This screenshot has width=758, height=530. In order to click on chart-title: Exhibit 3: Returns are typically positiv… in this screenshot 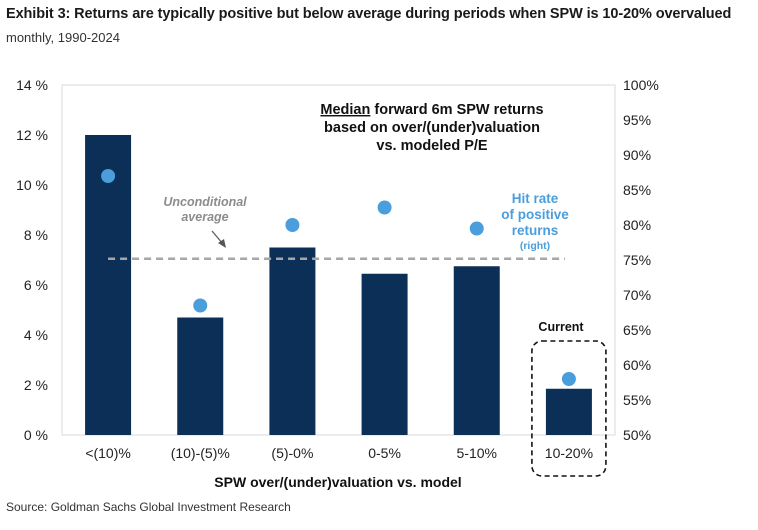, I will do `click(369, 14)`.